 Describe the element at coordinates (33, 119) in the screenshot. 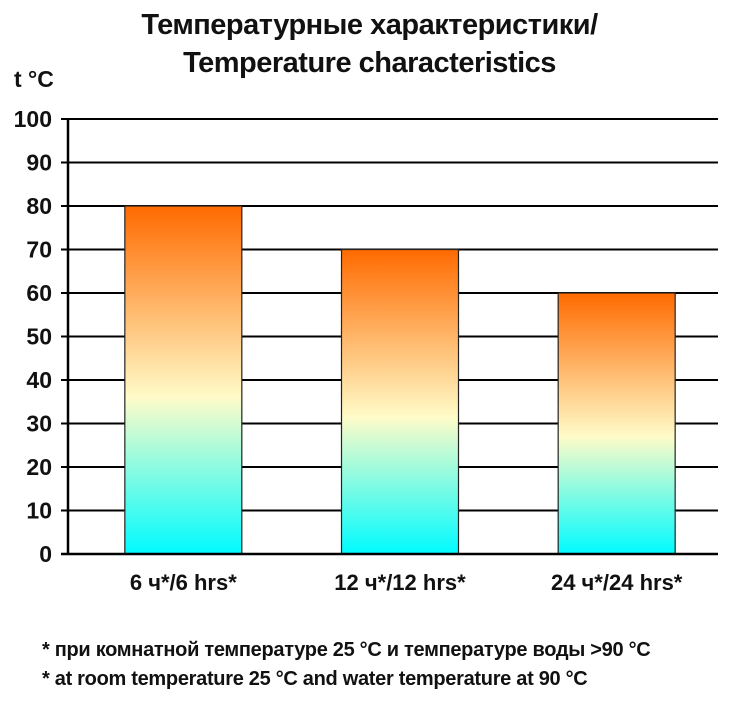

I see `y-tick-label-100: 100` at that location.